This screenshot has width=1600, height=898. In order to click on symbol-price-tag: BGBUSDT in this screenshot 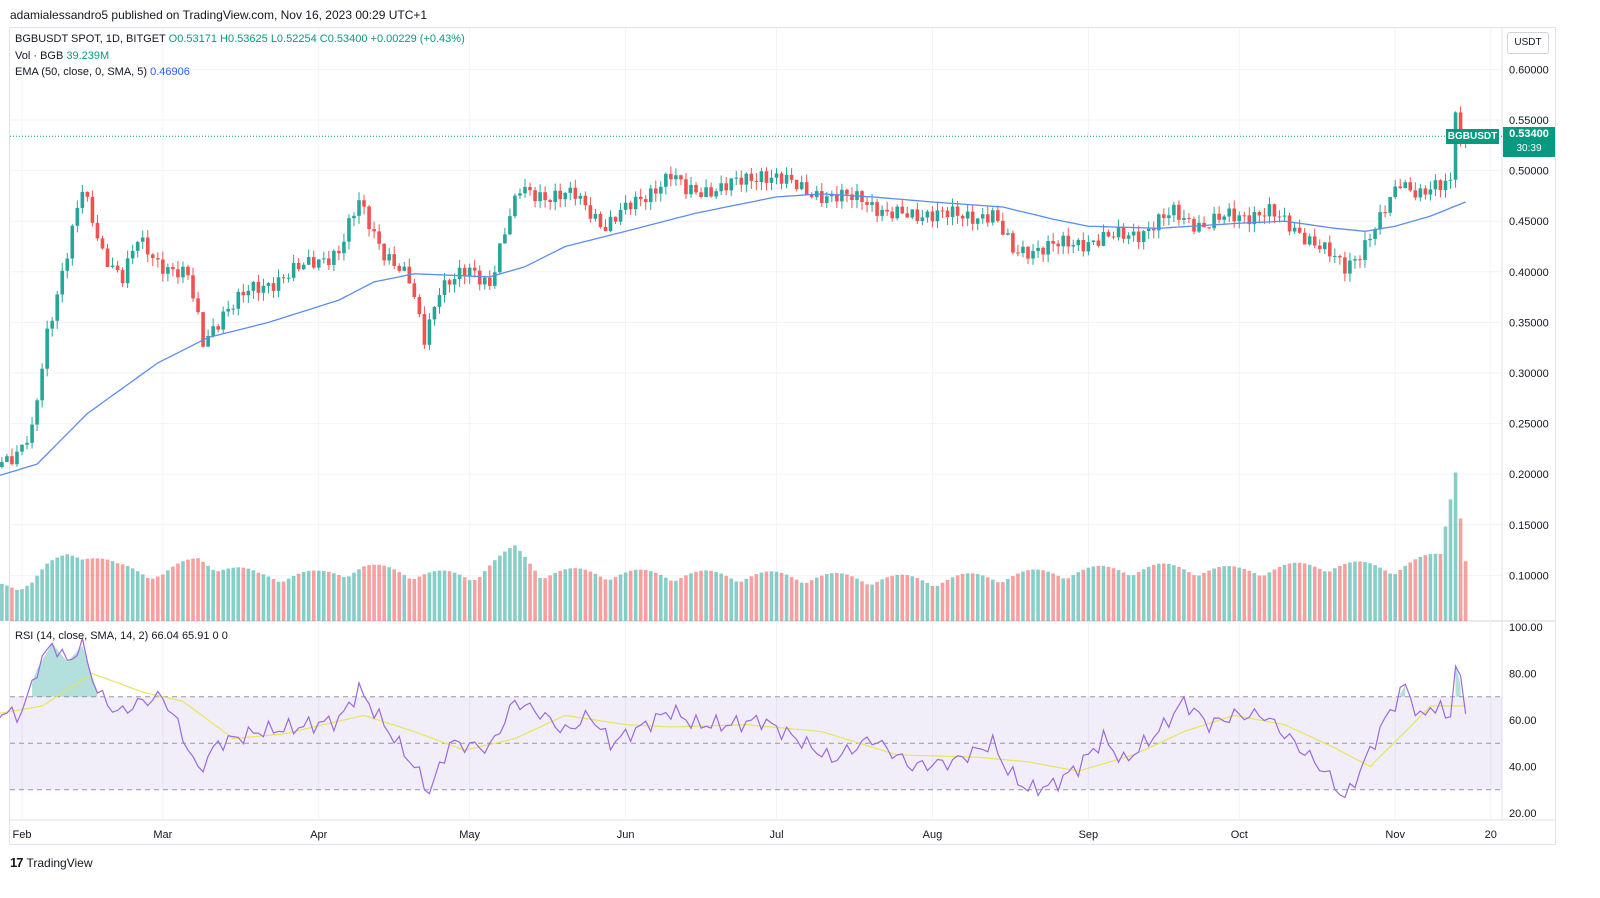, I will do `click(1472, 136)`.